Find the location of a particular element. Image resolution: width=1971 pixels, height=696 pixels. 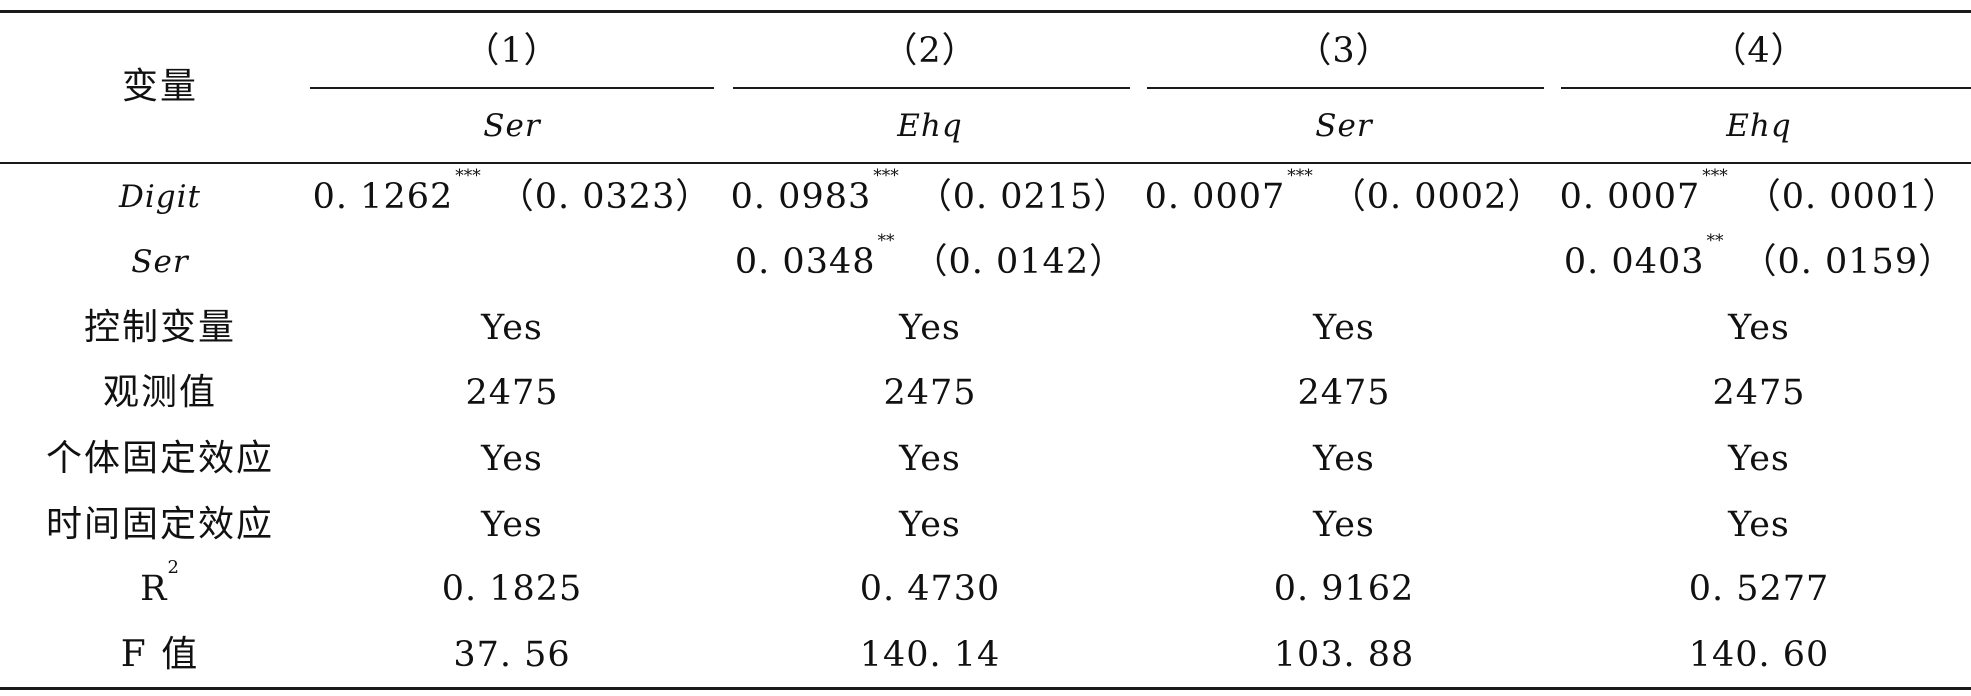

top-rule is located at coordinates (985, 11).